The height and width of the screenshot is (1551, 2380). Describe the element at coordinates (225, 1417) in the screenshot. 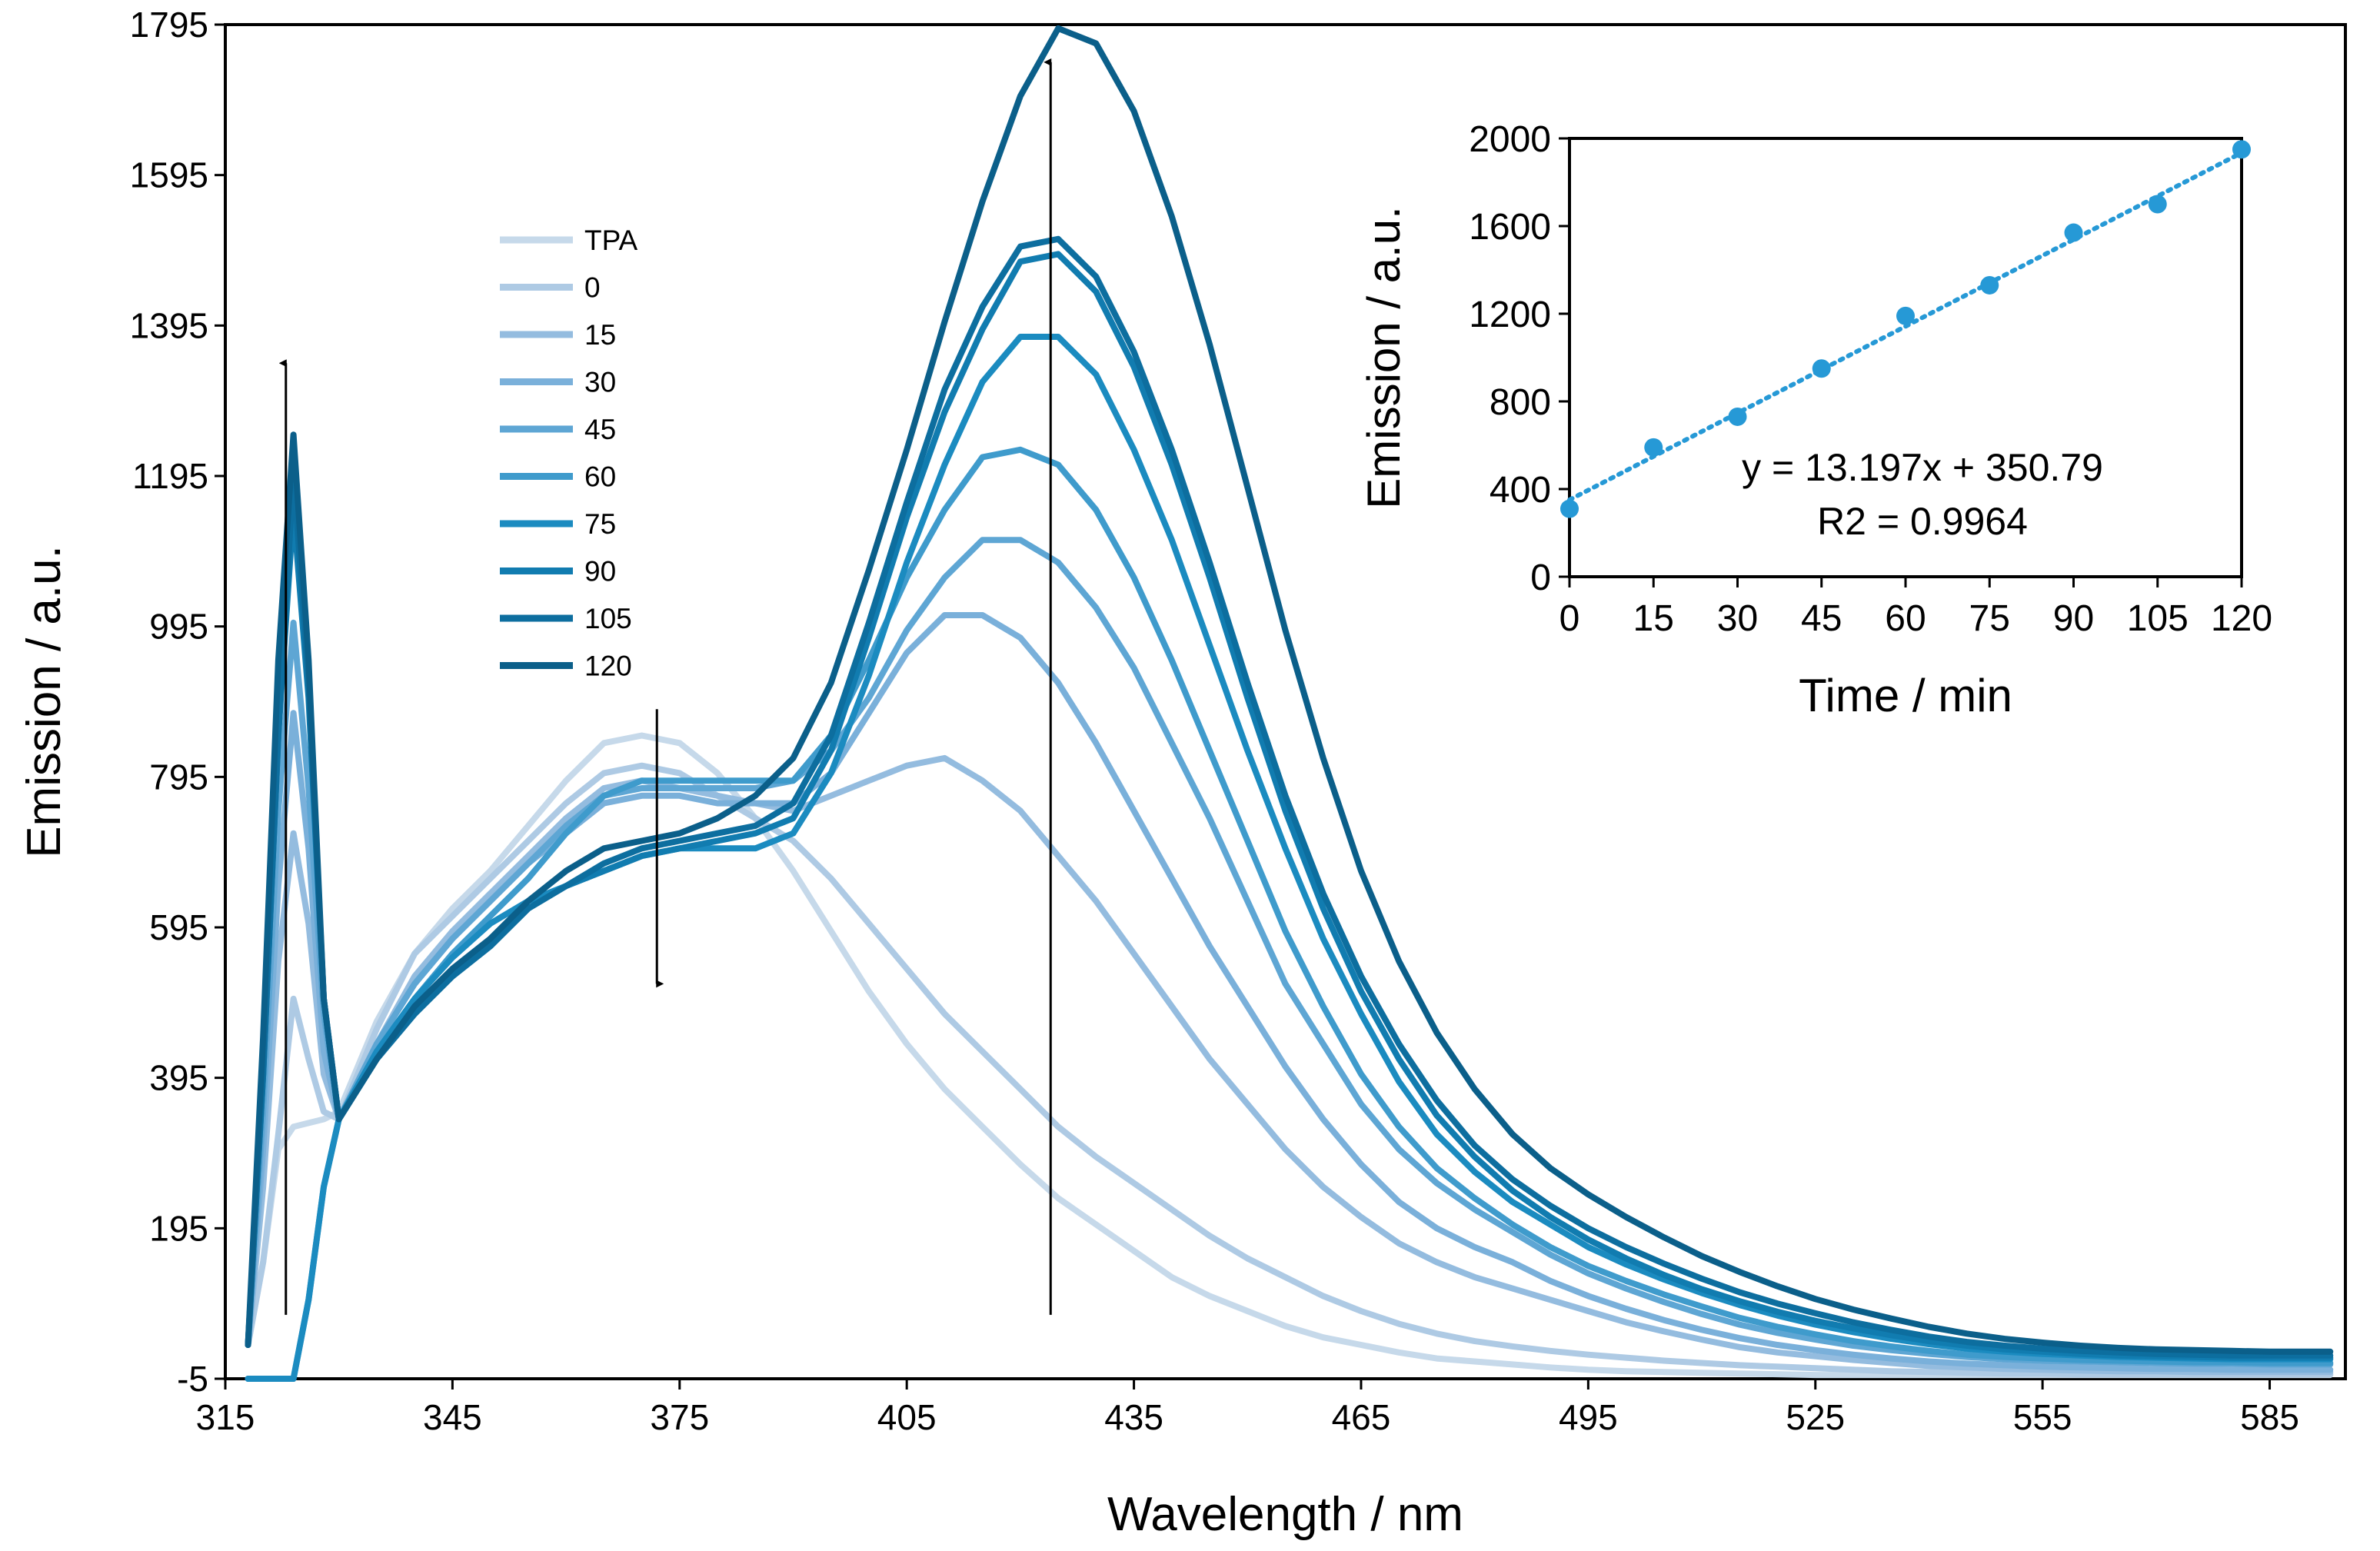

I see `x-tick-label: 315` at that location.